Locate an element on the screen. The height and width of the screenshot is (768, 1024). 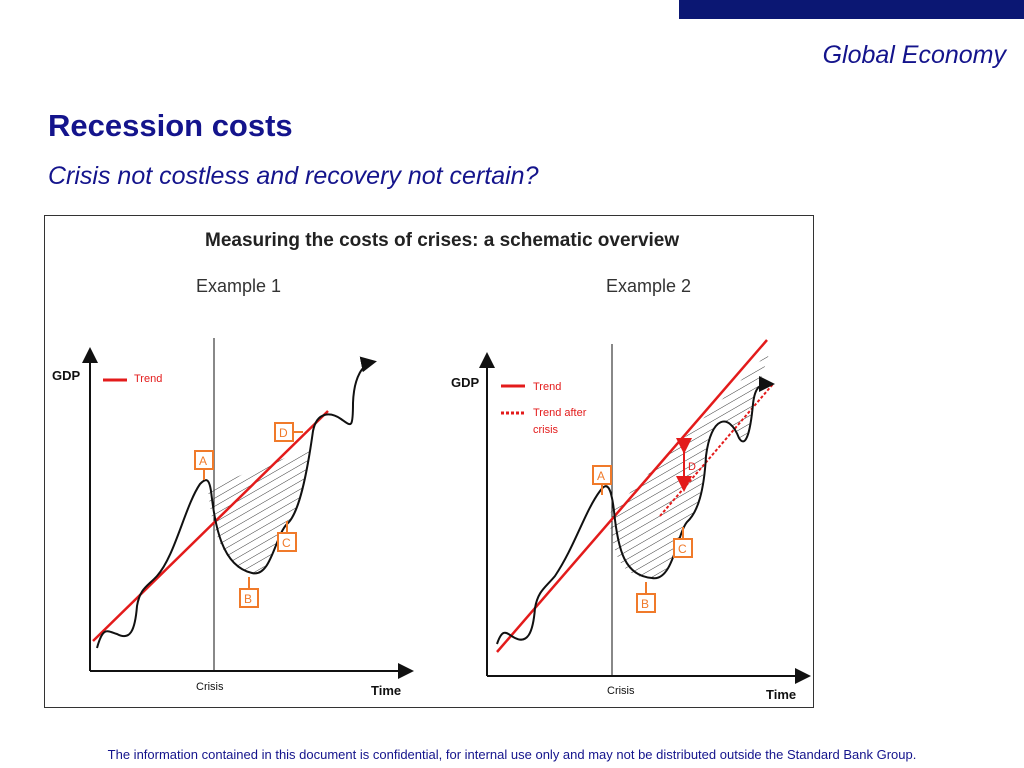
example-1-marker-a: A is located at coordinates (204, 465).